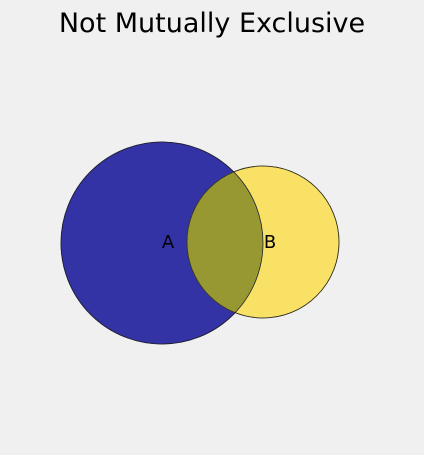 Image resolution: width=424 pixels, height=455 pixels. What do you see at coordinates (168, 242) in the screenshot?
I see `set-a-label: A` at bounding box center [168, 242].